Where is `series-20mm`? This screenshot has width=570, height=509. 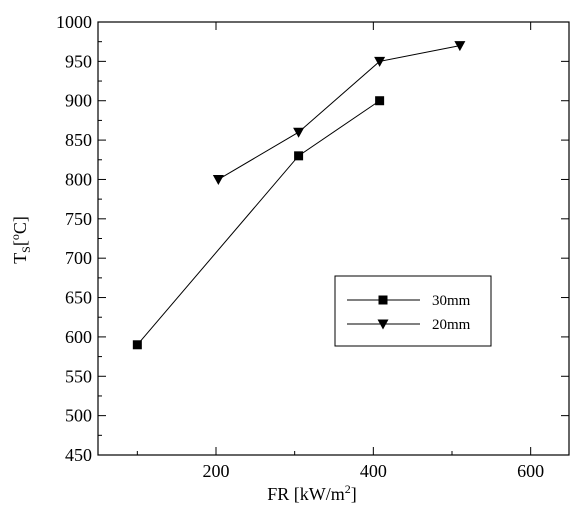 series-20mm is located at coordinates (339, 113).